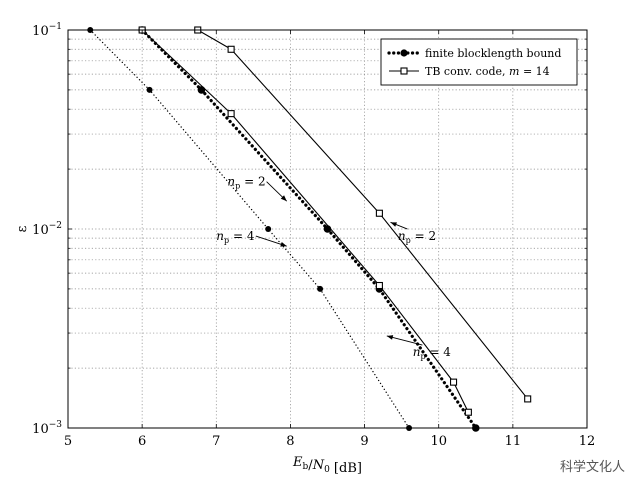 The image size is (633, 494). Describe the element at coordinates (290, 441) in the screenshot. I see `x-tick-label: 8` at that location.